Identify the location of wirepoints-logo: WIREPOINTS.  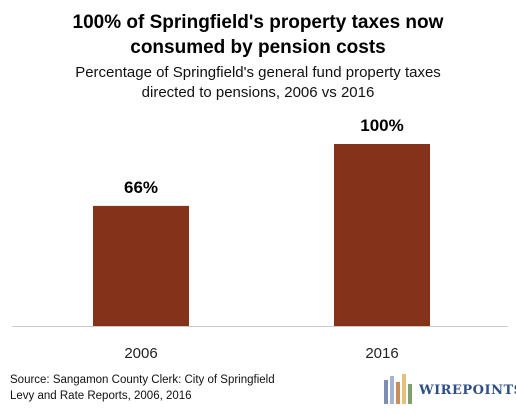
(448, 390).